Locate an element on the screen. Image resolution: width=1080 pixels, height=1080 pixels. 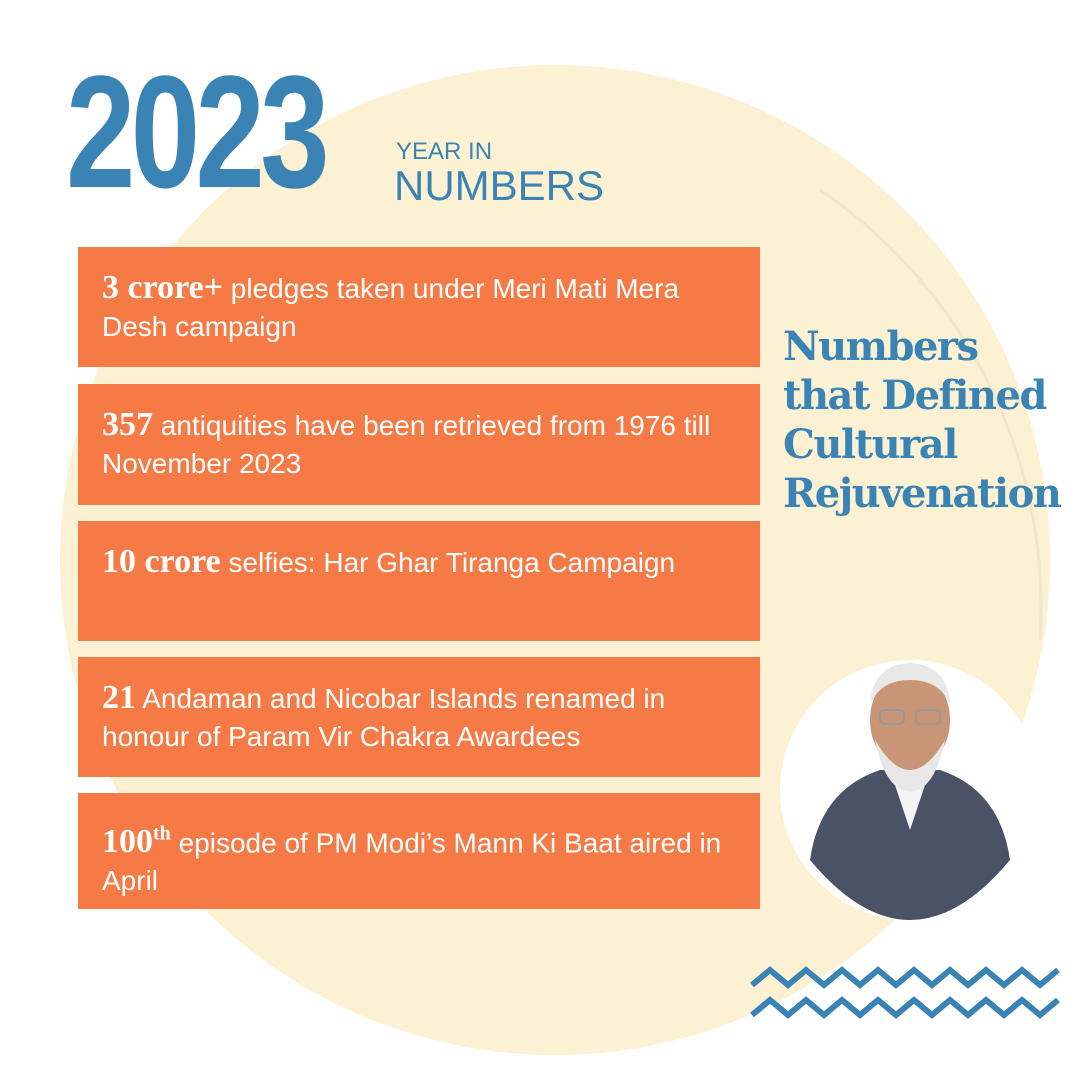
item-highlight: 357 is located at coordinates (127, 424).